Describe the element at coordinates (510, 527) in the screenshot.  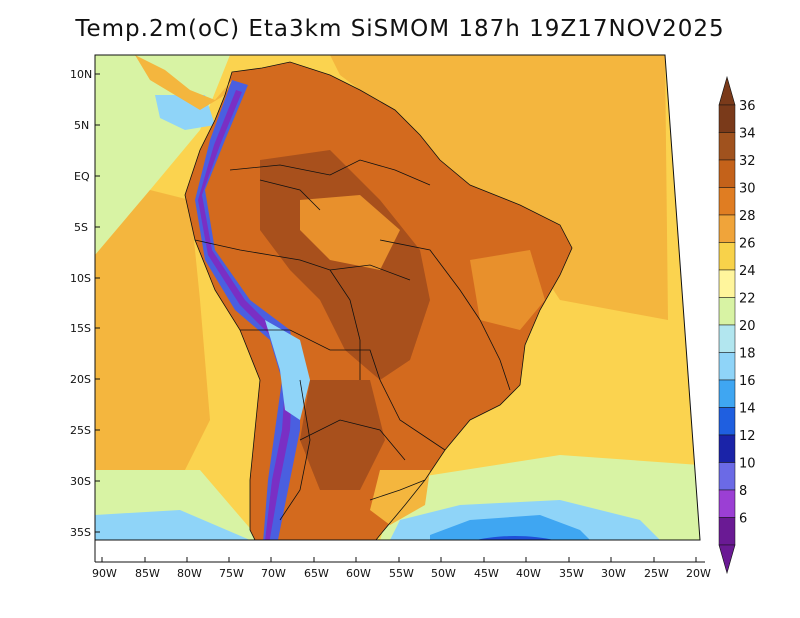
I see `atlantic-colder-south` at that location.